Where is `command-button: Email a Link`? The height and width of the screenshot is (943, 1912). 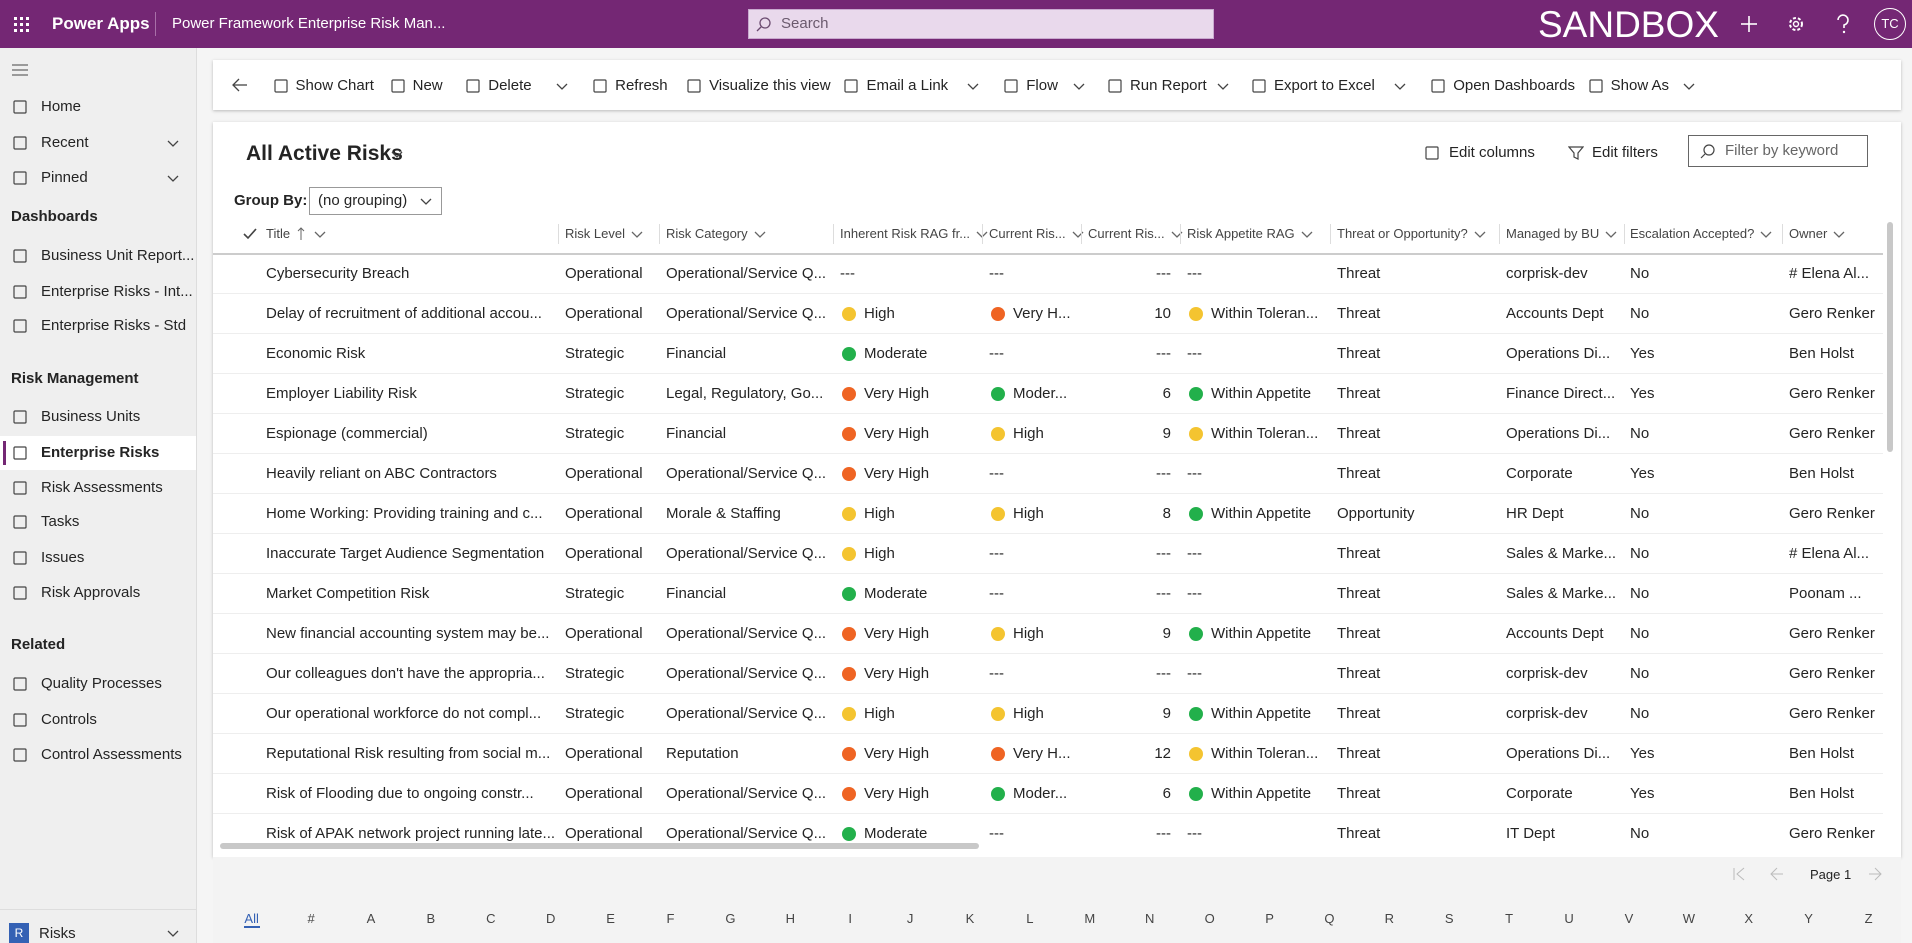 command-button: Email a Link is located at coordinates (907, 85).